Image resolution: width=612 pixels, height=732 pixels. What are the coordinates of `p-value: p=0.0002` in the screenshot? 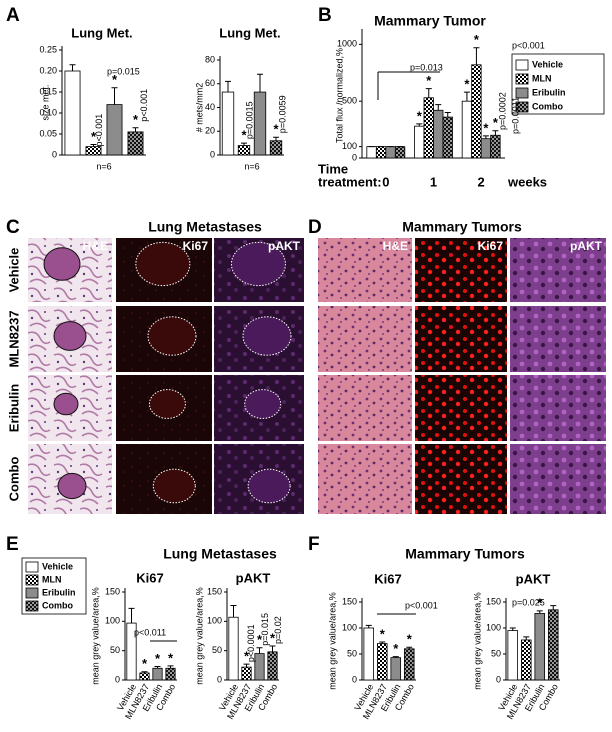 It's located at (502, 111).